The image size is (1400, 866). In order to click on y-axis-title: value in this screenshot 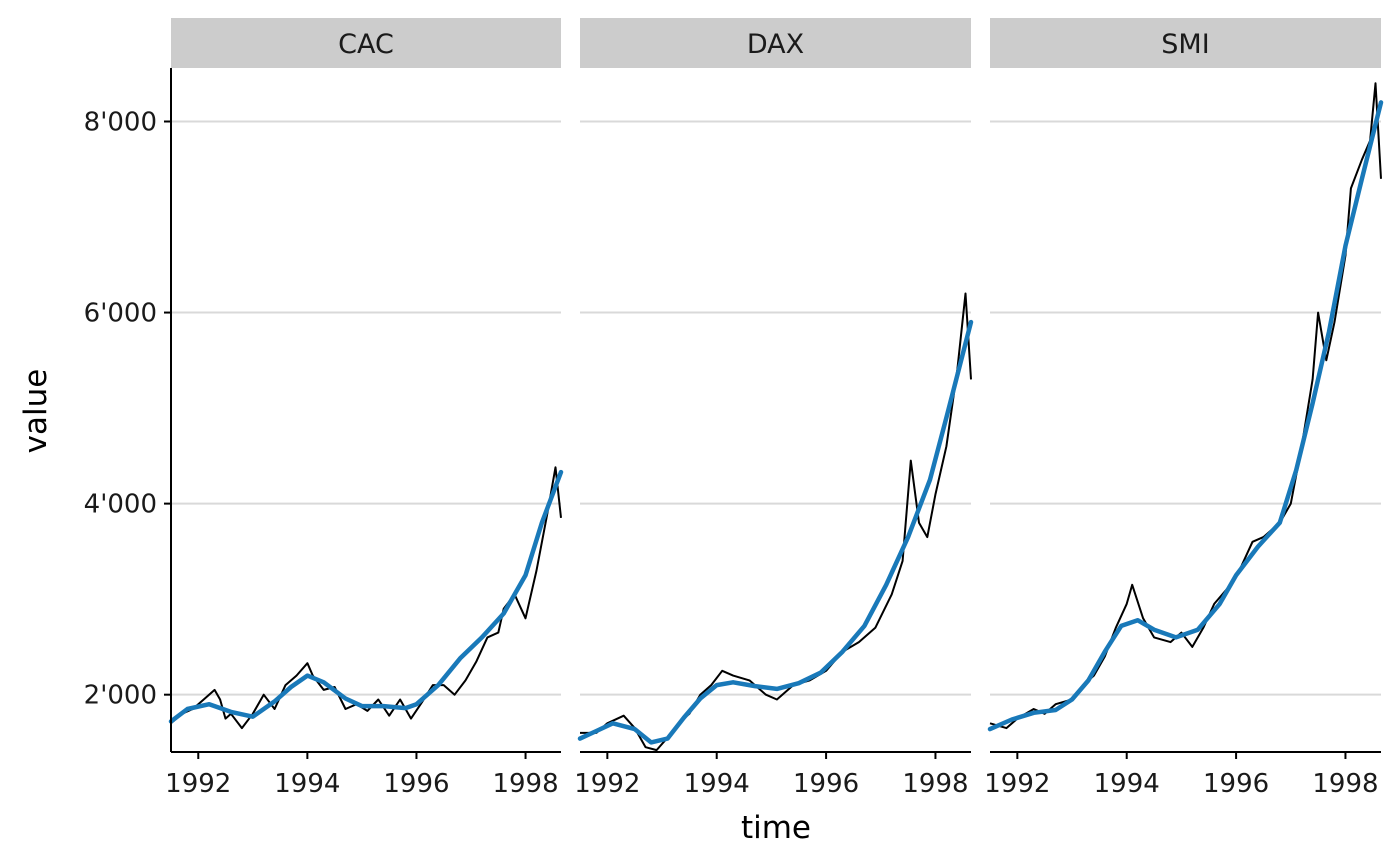, I will do `click(36, 411)`.